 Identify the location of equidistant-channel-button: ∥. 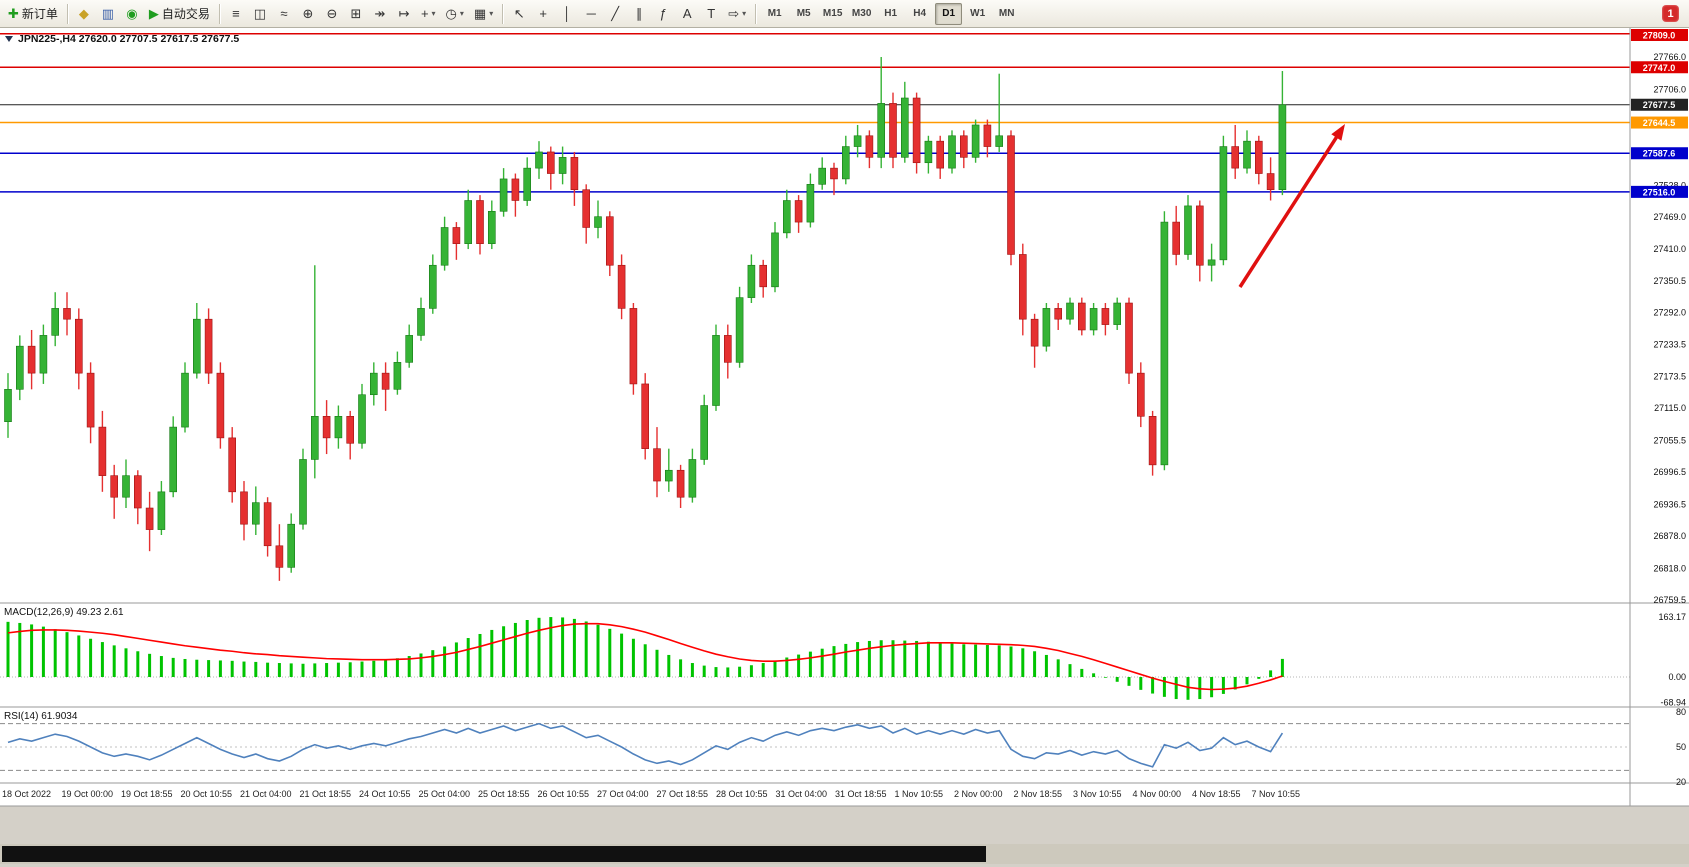
(639, 14).